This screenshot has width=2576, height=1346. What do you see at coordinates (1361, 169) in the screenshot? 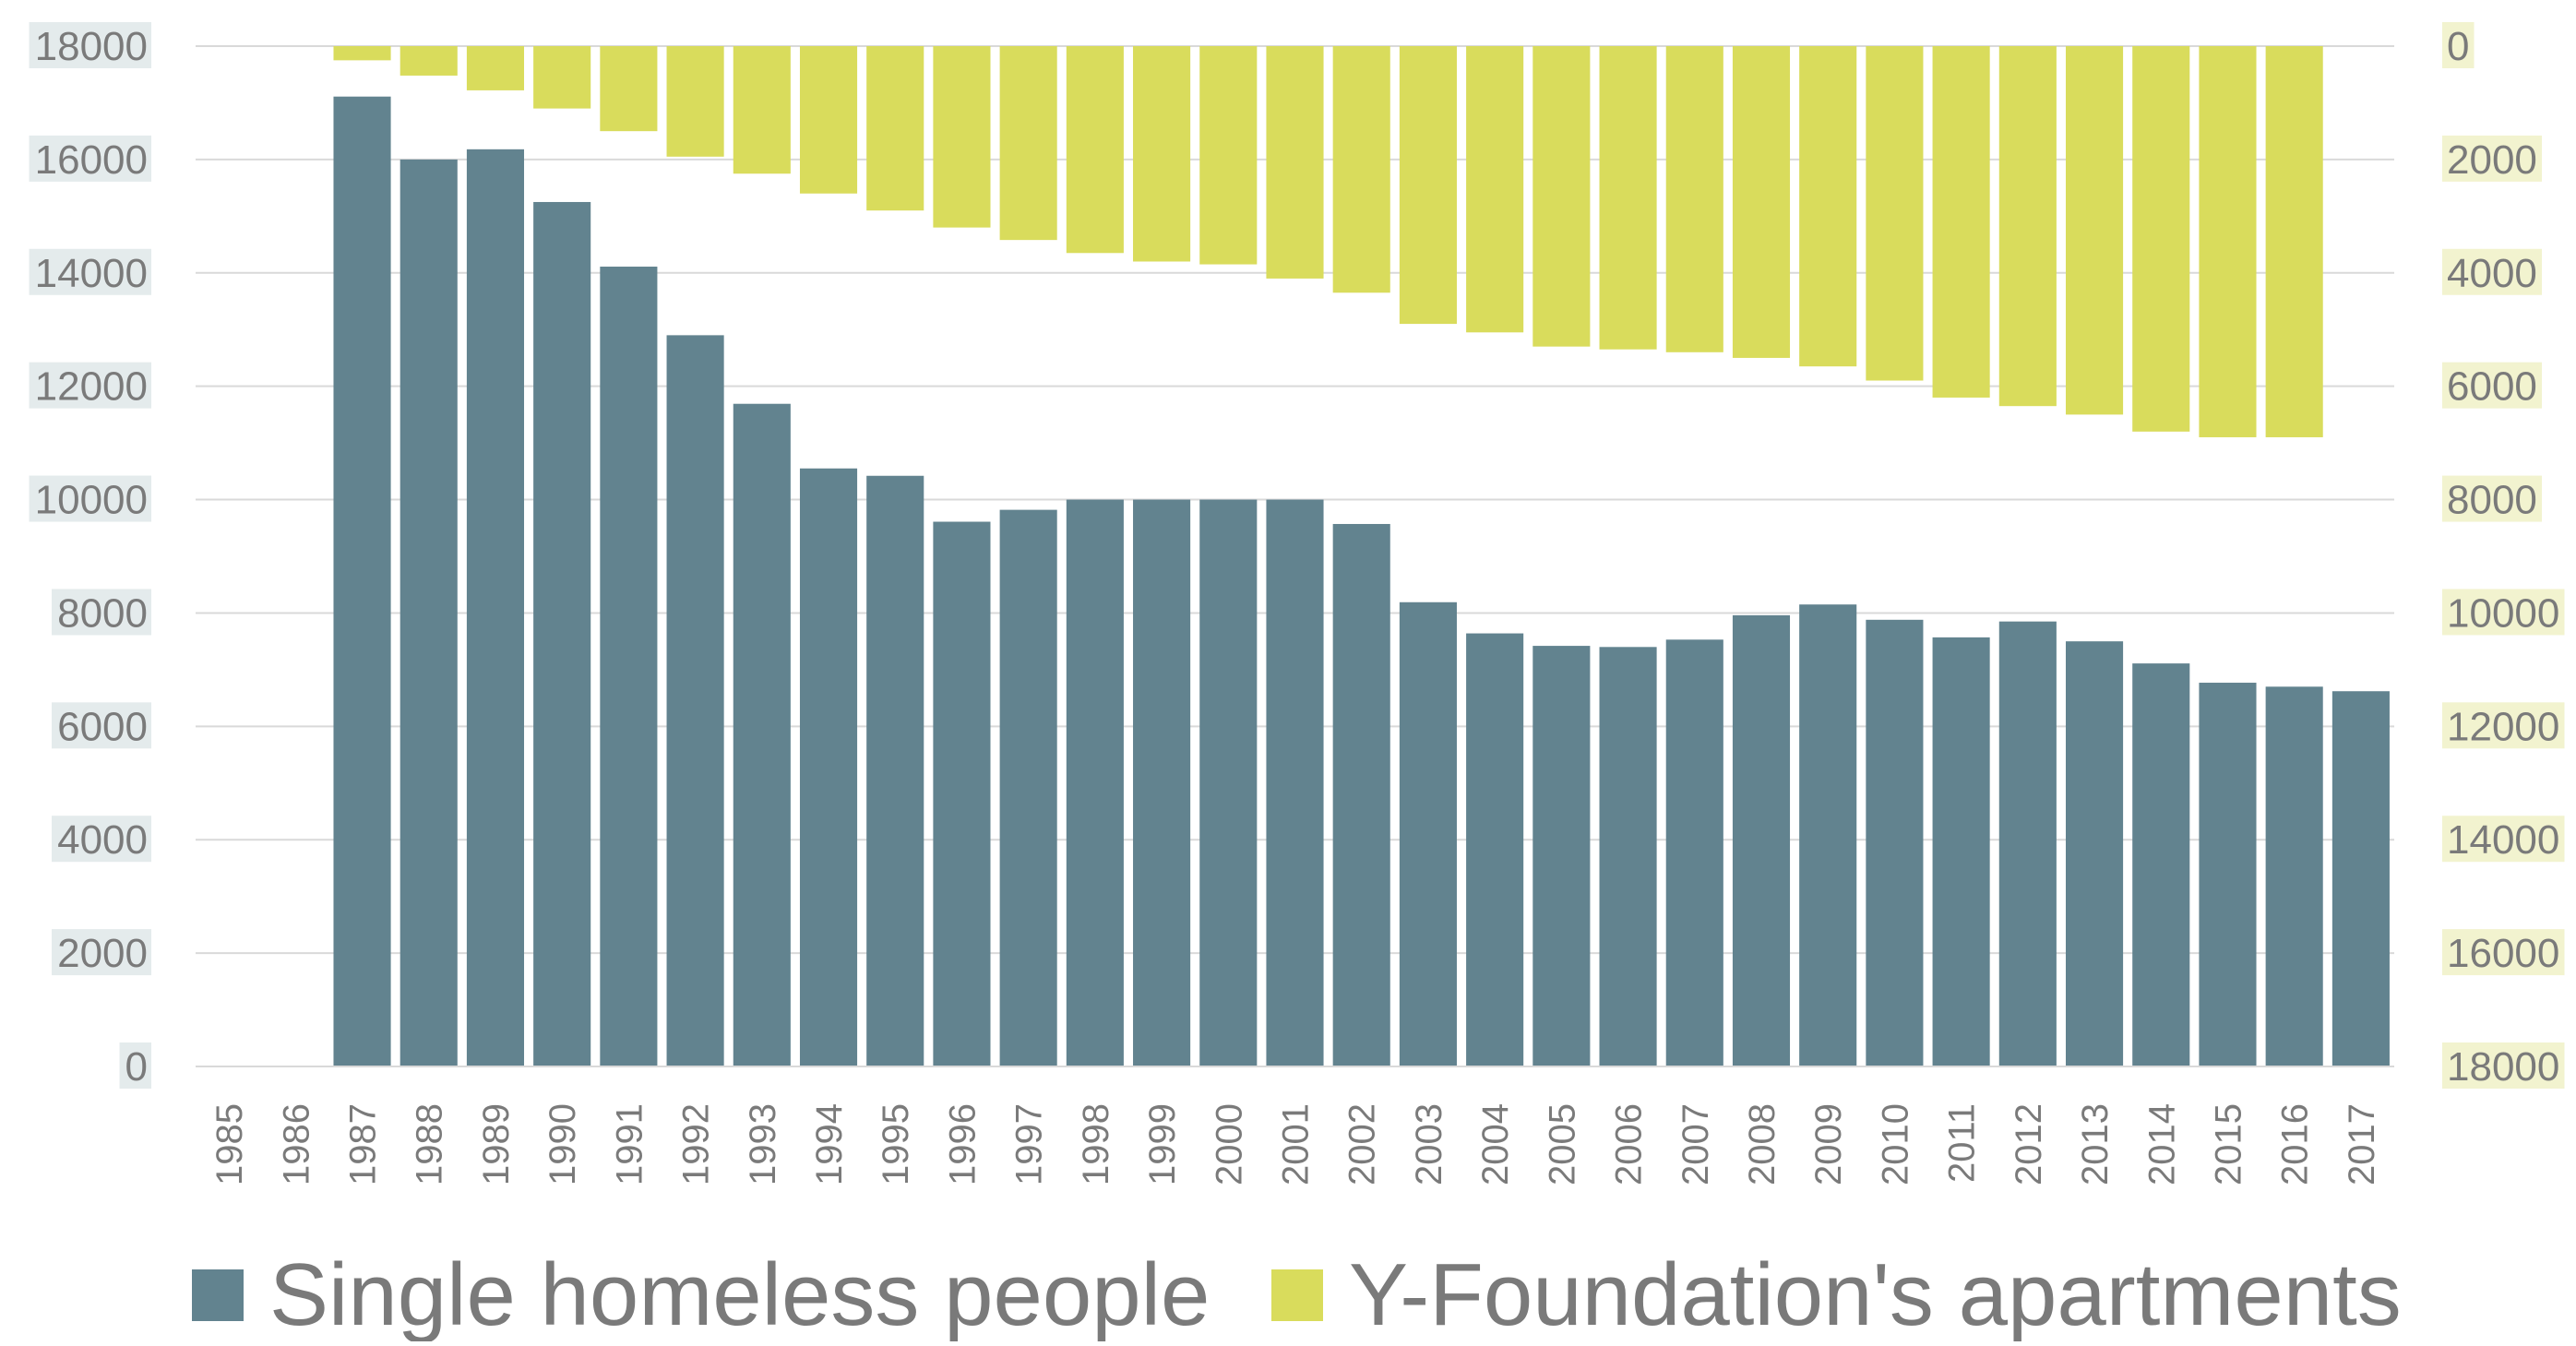
I see `bar-y-foundation-2002` at bounding box center [1361, 169].